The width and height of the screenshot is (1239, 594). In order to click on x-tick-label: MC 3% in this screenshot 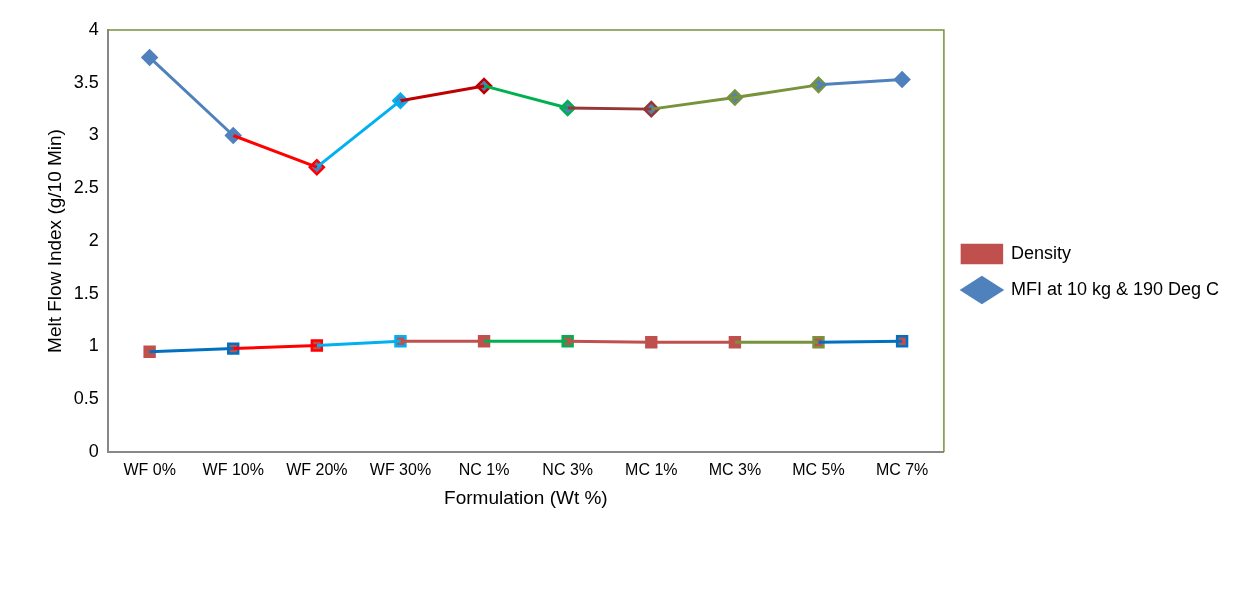, I will do `click(735, 470)`.